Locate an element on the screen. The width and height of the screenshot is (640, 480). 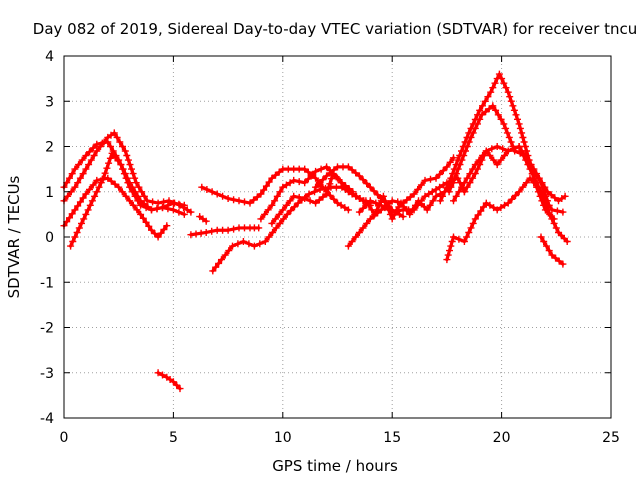
y-tick-label: 2 is located at coordinates (49, 148).